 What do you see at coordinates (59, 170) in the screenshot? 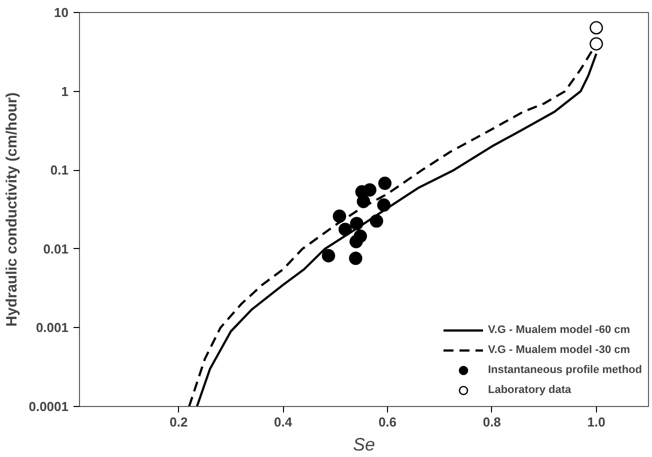
I see `y-tick-label: 0.1` at bounding box center [59, 170].